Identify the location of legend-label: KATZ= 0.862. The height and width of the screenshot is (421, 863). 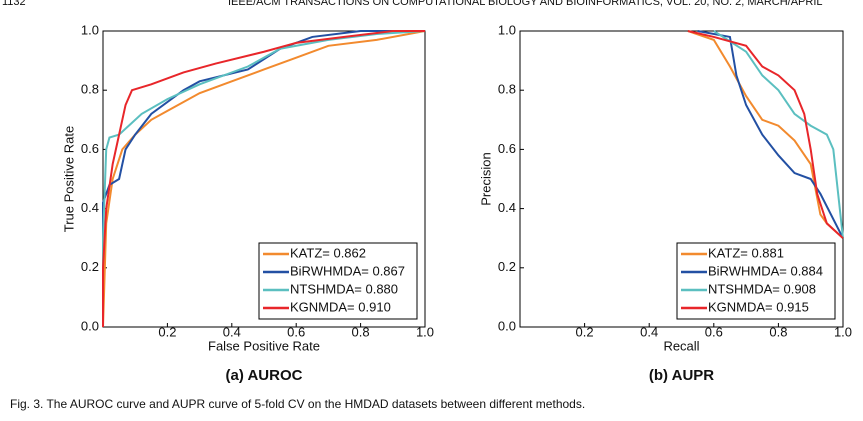
(328, 252).